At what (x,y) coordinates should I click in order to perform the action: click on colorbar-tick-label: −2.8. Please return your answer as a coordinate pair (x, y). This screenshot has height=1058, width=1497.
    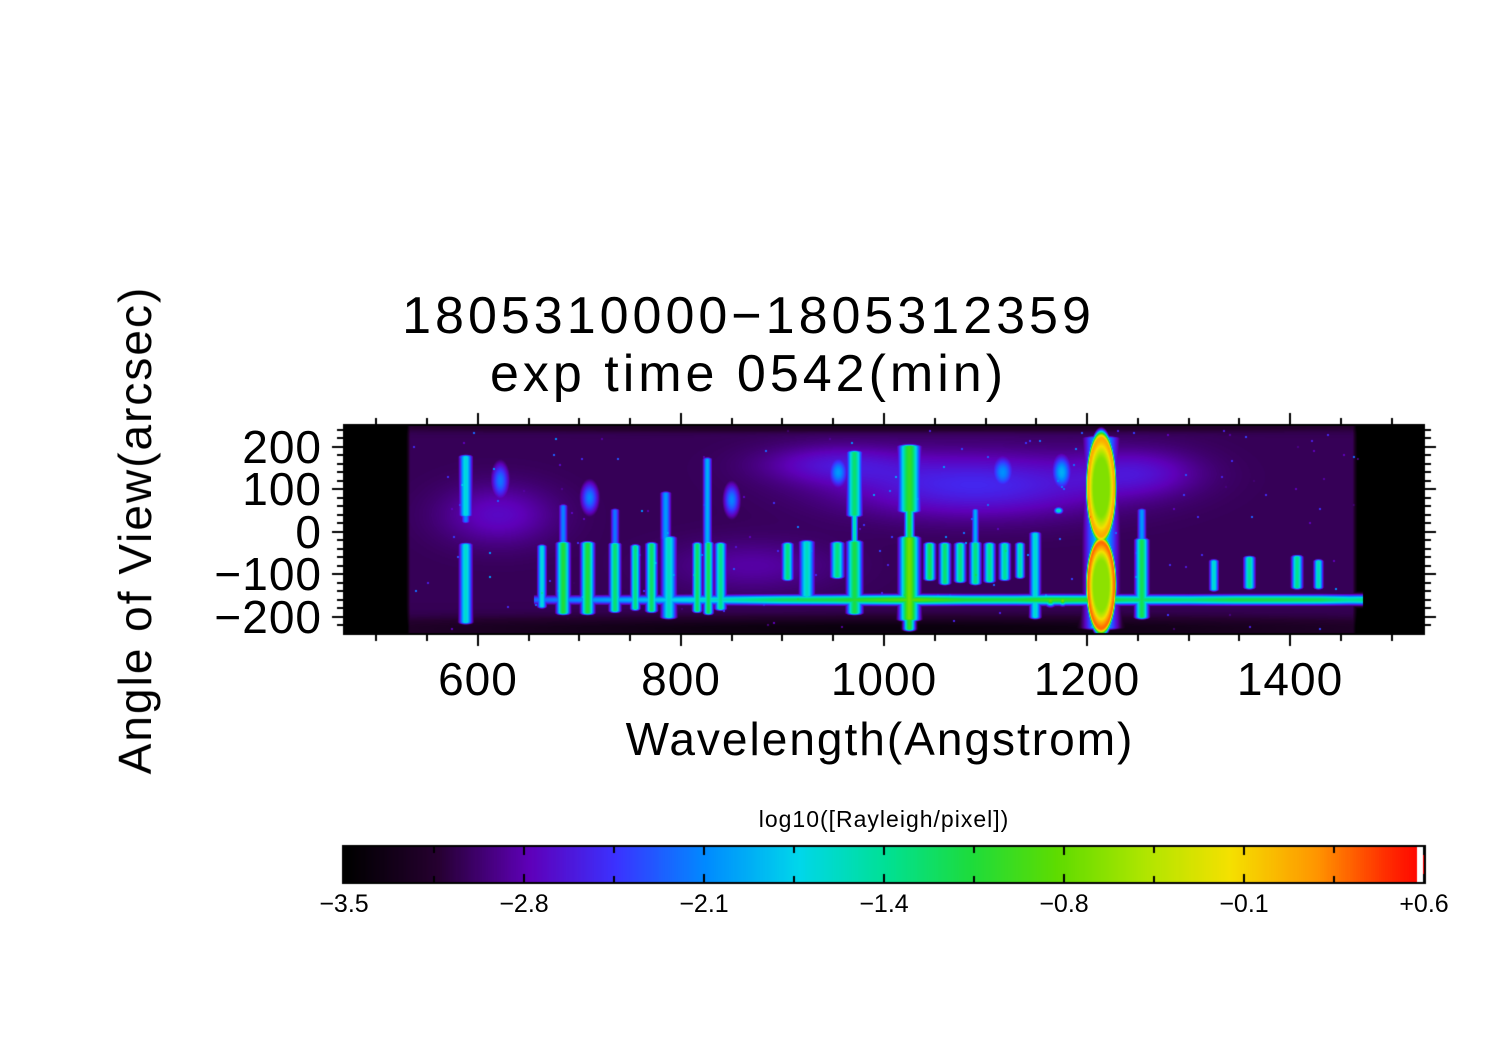
    Looking at the image, I should click on (524, 904).